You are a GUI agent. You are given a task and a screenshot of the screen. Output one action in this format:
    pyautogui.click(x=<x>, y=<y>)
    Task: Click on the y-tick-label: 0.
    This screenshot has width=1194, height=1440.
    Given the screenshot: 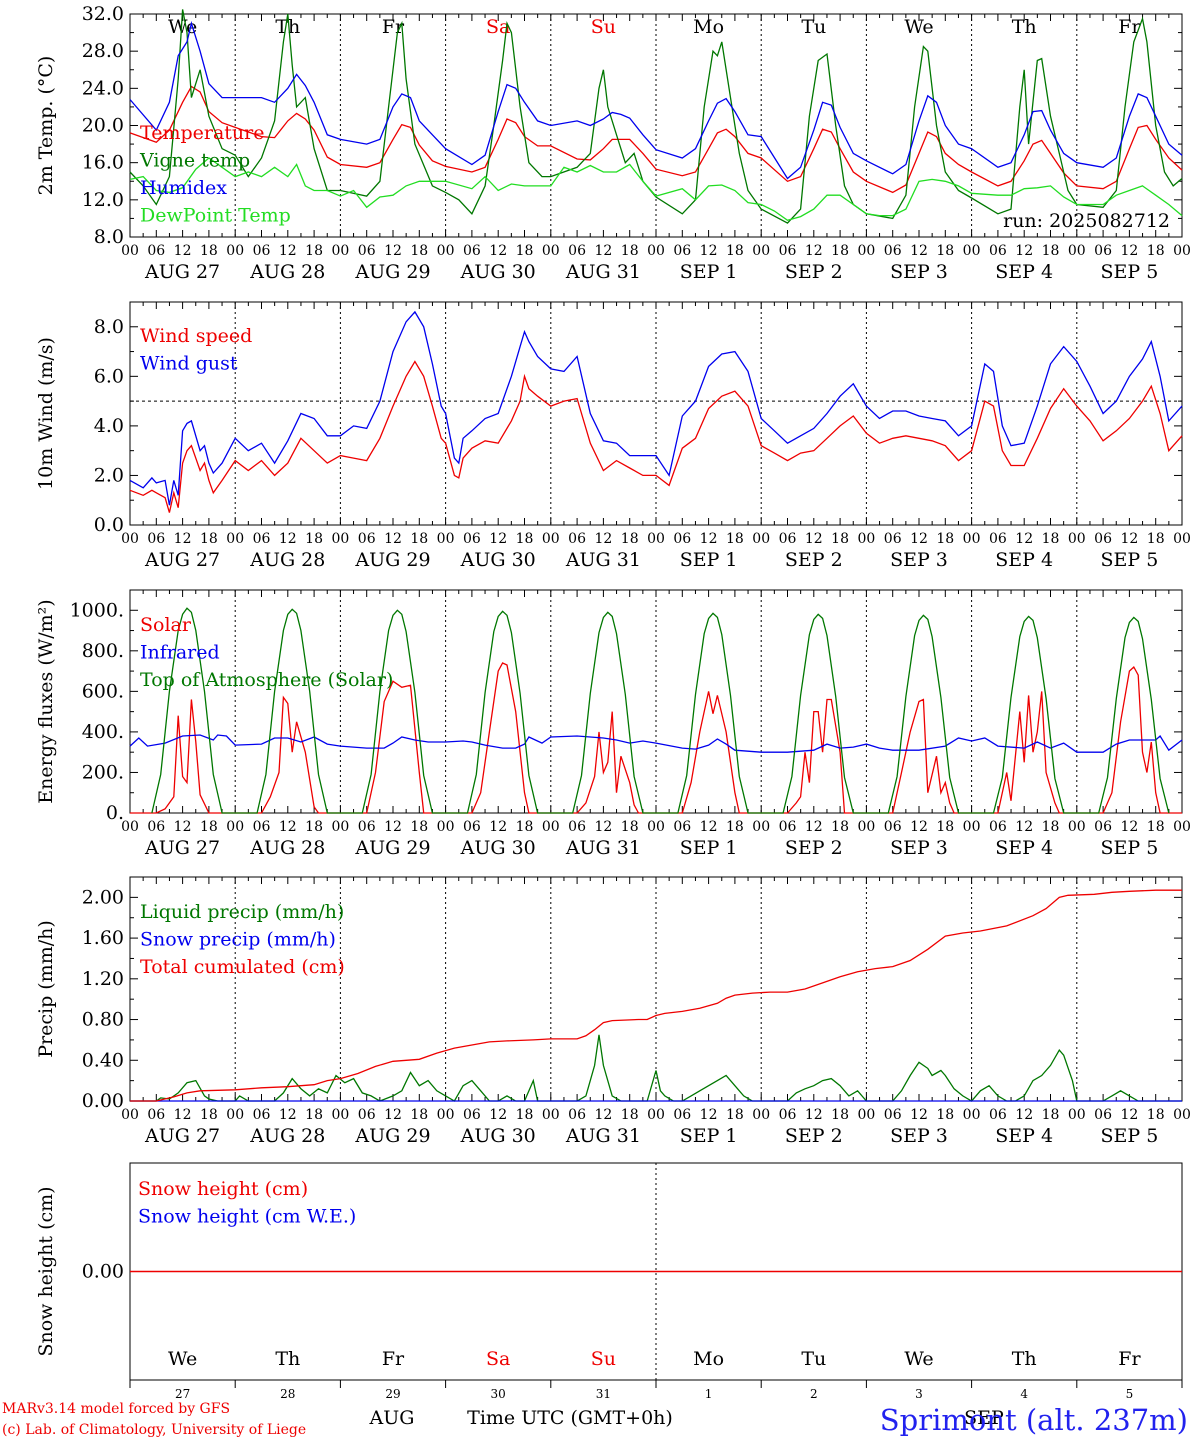 What is the action you would take?
    pyautogui.click(x=115, y=813)
    